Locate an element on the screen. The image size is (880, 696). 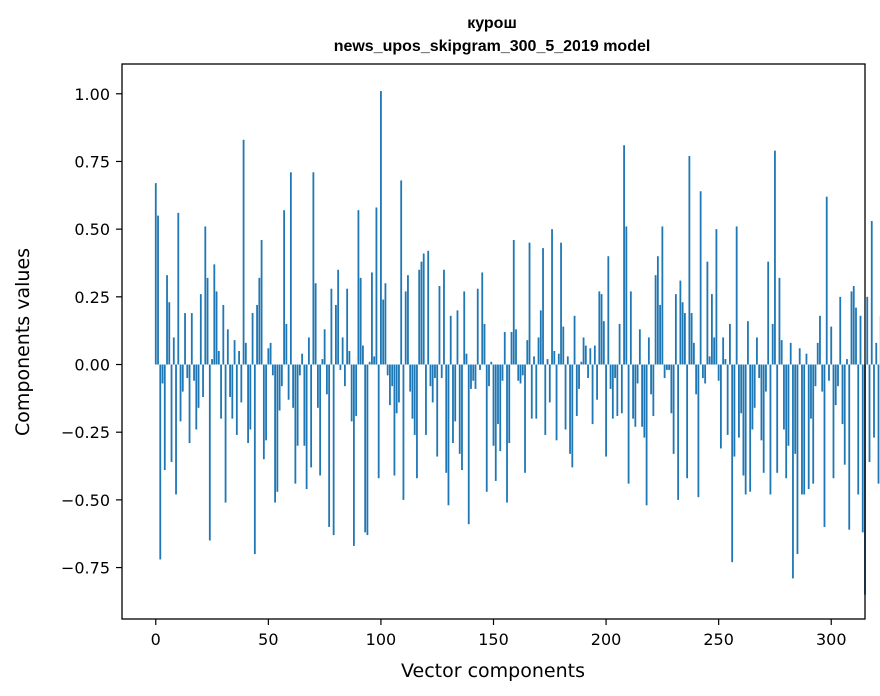
x-tick-label: 200 is located at coordinates (606, 639).